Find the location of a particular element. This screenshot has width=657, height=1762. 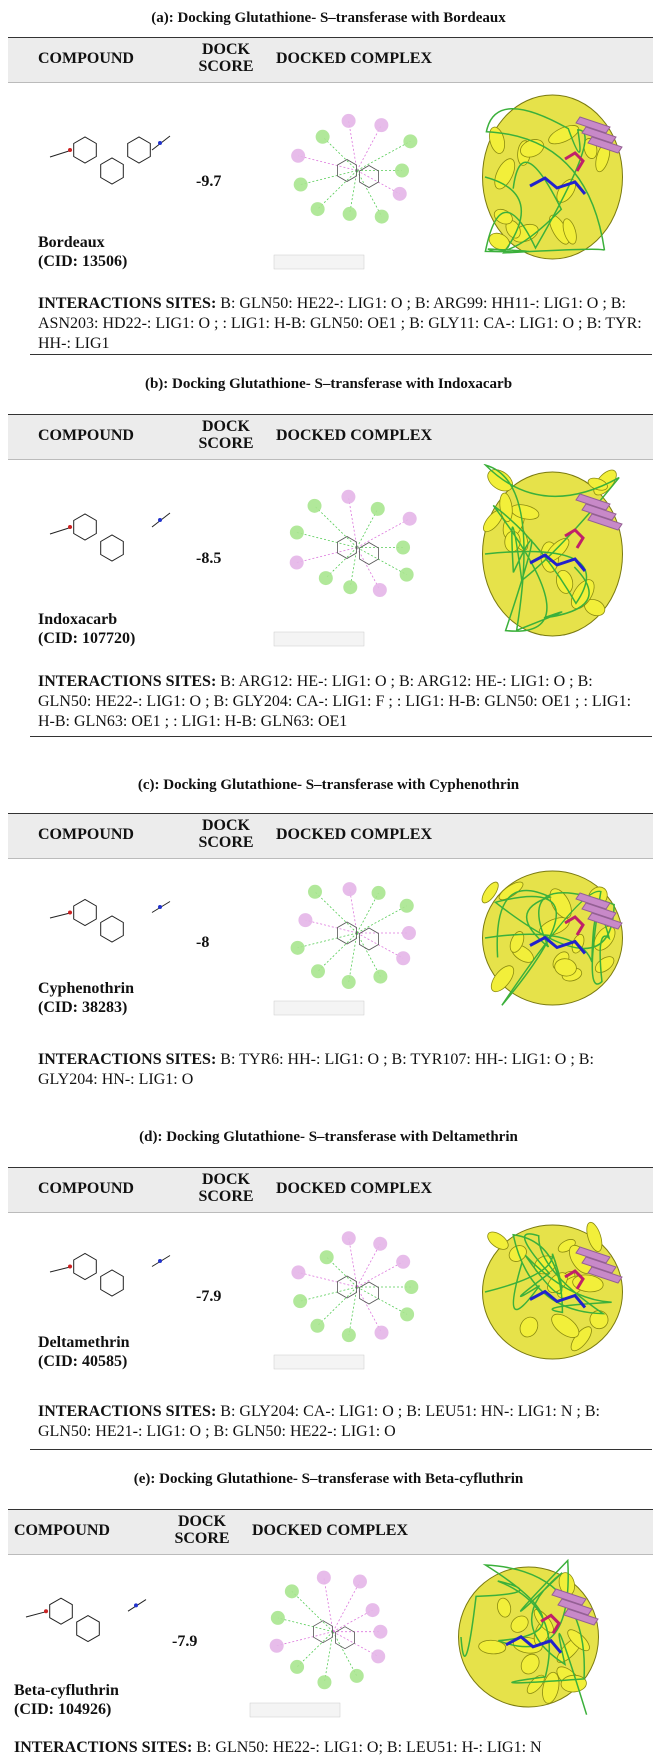

compound-cid: (CID: 38283) is located at coordinates (83, 1007).